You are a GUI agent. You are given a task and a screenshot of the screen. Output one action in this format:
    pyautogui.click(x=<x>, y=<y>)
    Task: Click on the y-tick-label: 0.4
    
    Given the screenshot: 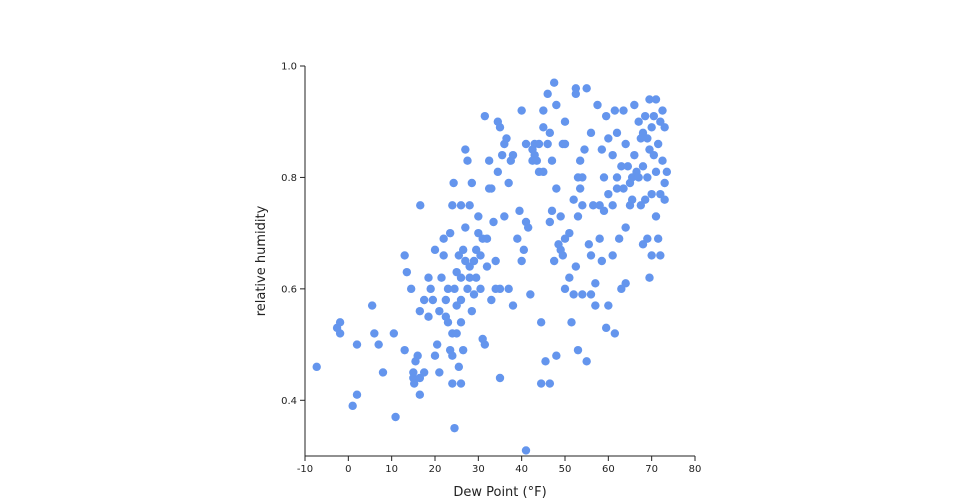 What is the action you would take?
    pyautogui.click(x=289, y=401)
    